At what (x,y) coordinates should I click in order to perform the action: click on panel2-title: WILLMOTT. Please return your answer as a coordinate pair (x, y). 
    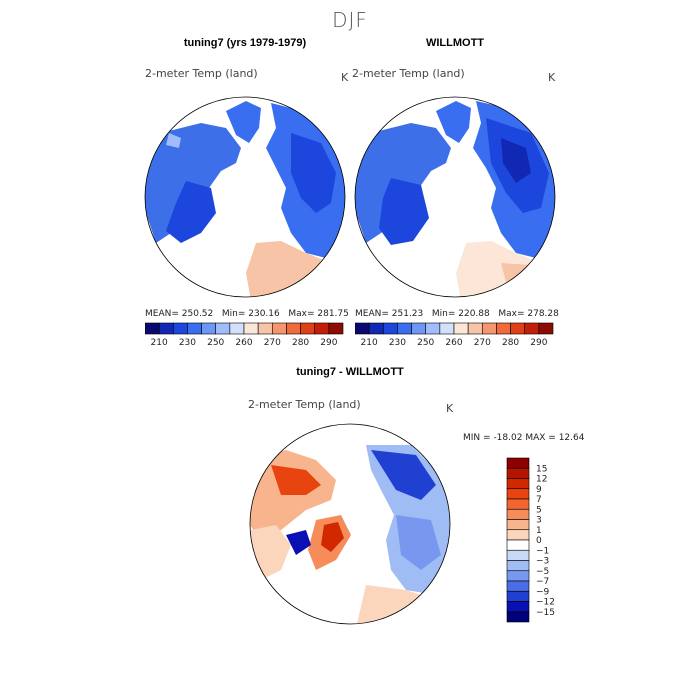
    Looking at the image, I should click on (455, 43).